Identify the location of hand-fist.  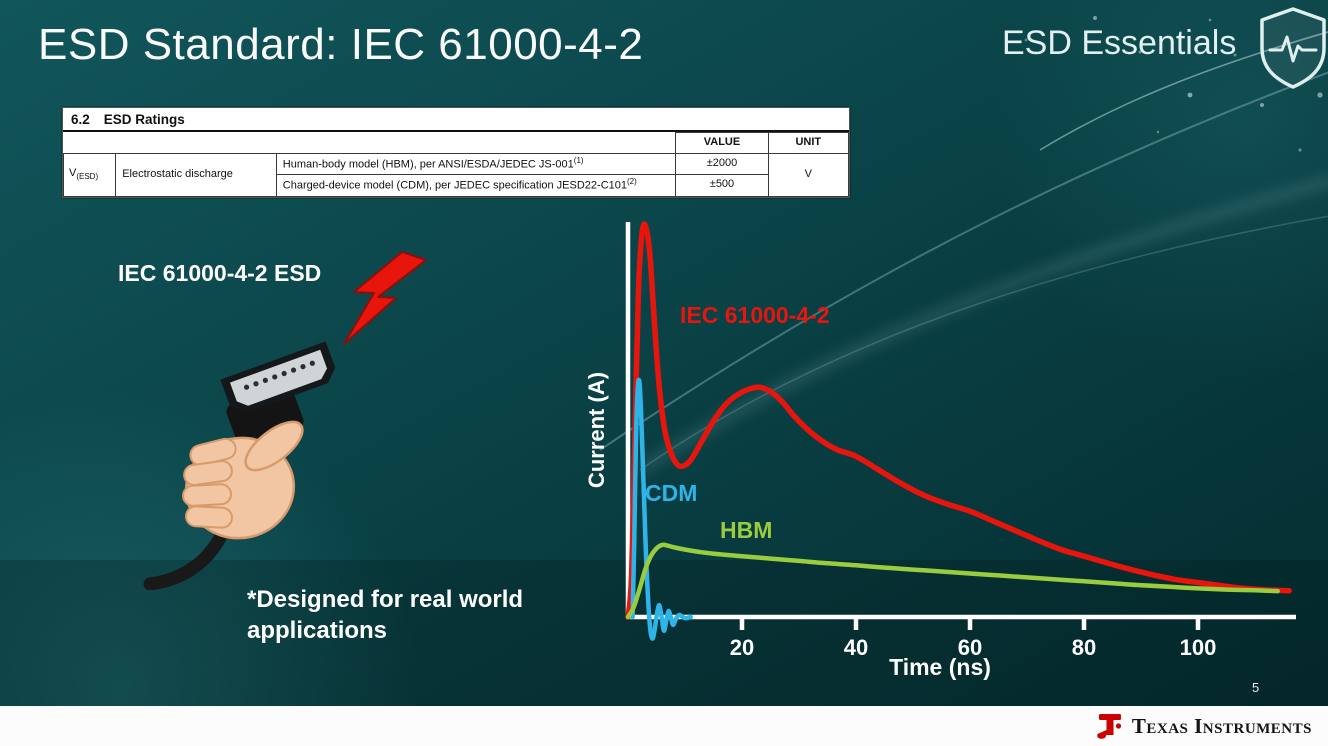
(243, 480).